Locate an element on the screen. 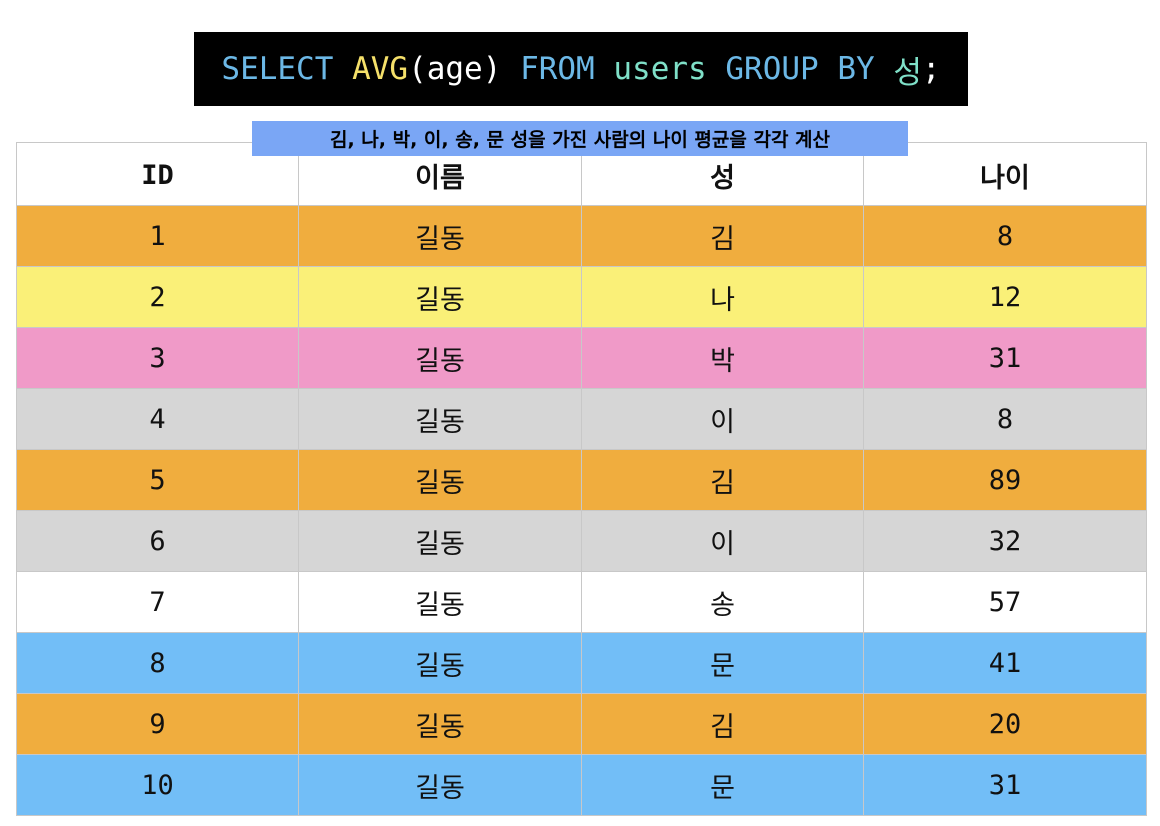 The image size is (1160, 826). sql-select-keyword: SELECT is located at coordinates (277, 69).